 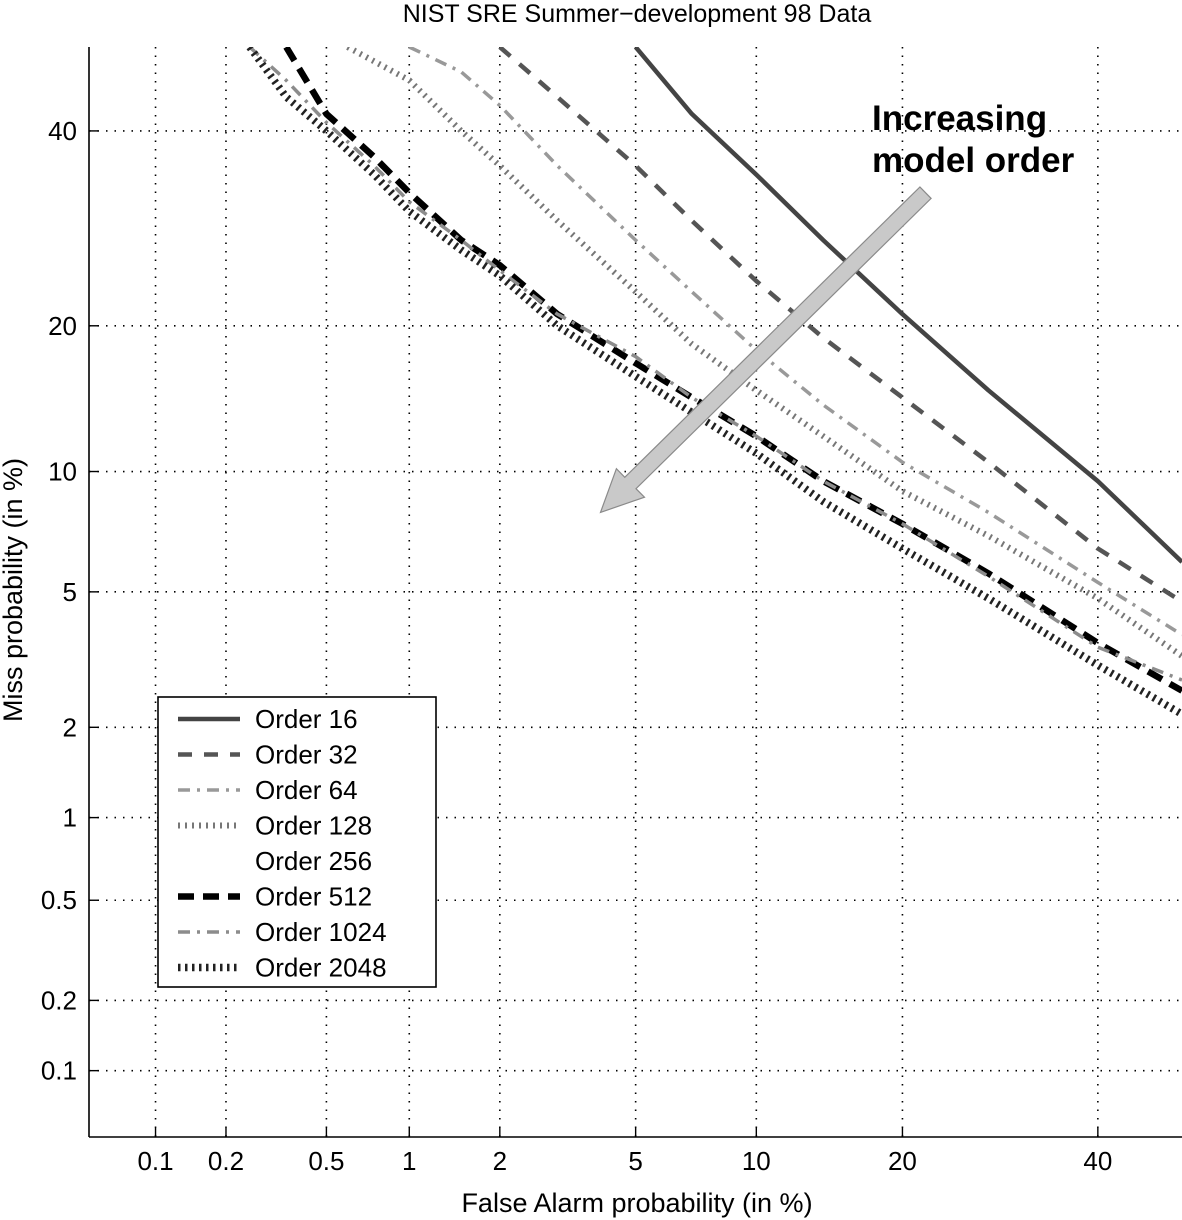 I want to click on model-order-annotation: Increasing model order, so click(x=837, y=306).